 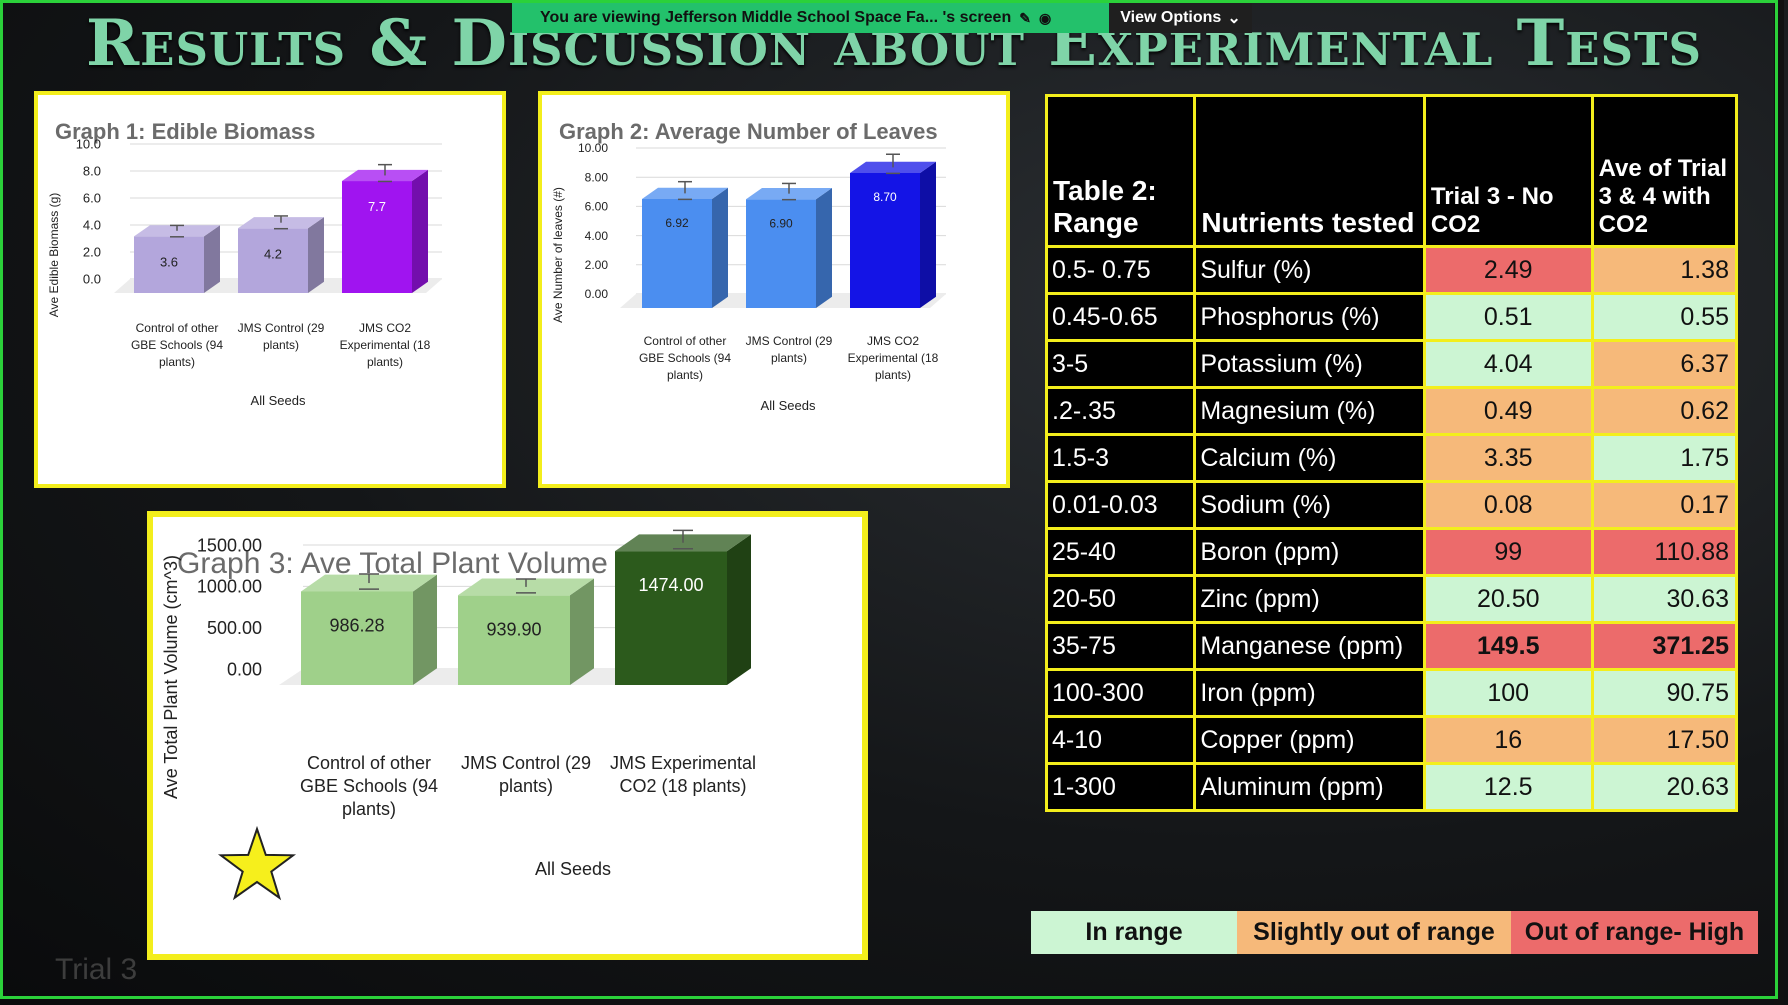 What do you see at coordinates (1045, 17) in the screenshot?
I see `record-icon: ◉` at bounding box center [1045, 17].